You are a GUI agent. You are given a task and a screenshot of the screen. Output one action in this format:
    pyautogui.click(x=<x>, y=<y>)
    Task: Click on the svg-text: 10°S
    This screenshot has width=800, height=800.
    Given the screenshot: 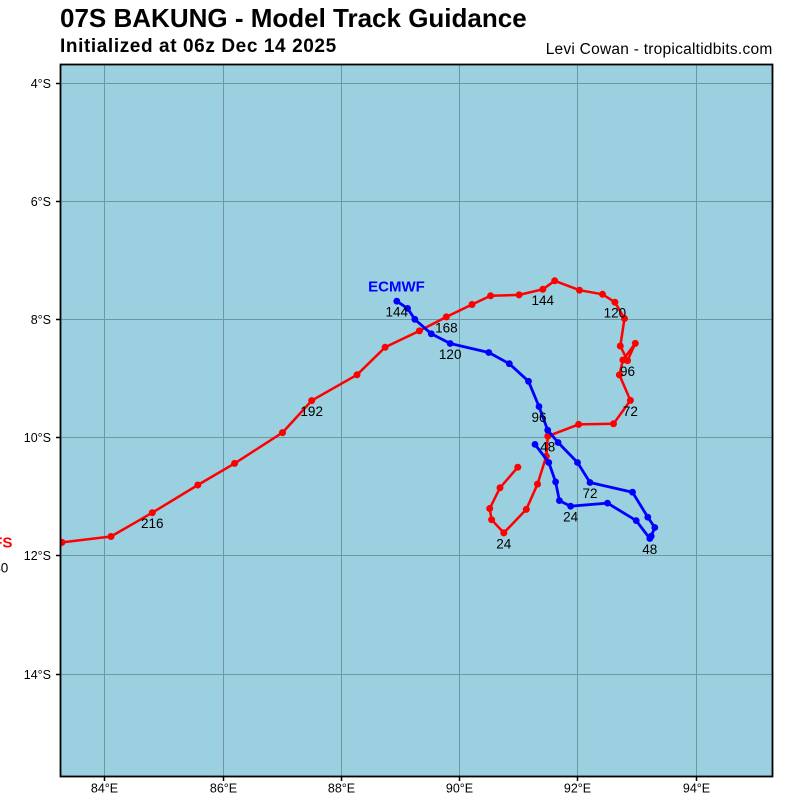 What is the action you would take?
    pyautogui.click(x=37, y=438)
    